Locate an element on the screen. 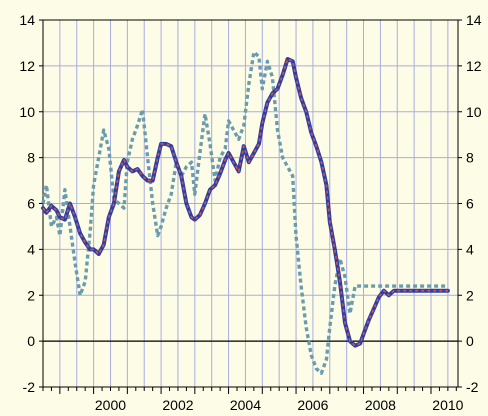 Image resolution: width=488 pixels, height=416 pixels. x-tick-label: 2002 is located at coordinates (177, 405).